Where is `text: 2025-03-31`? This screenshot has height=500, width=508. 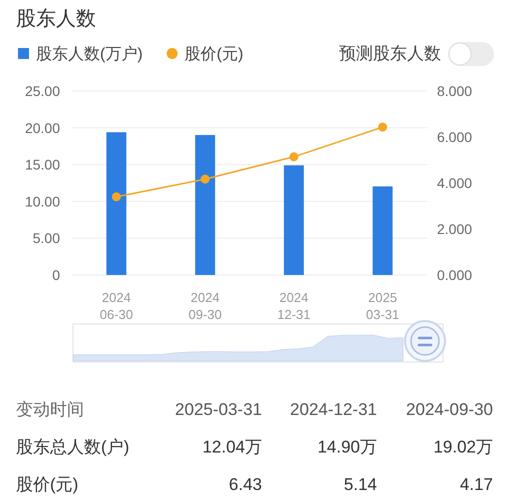
text: 2025-03-31 is located at coordinates (218, 409).